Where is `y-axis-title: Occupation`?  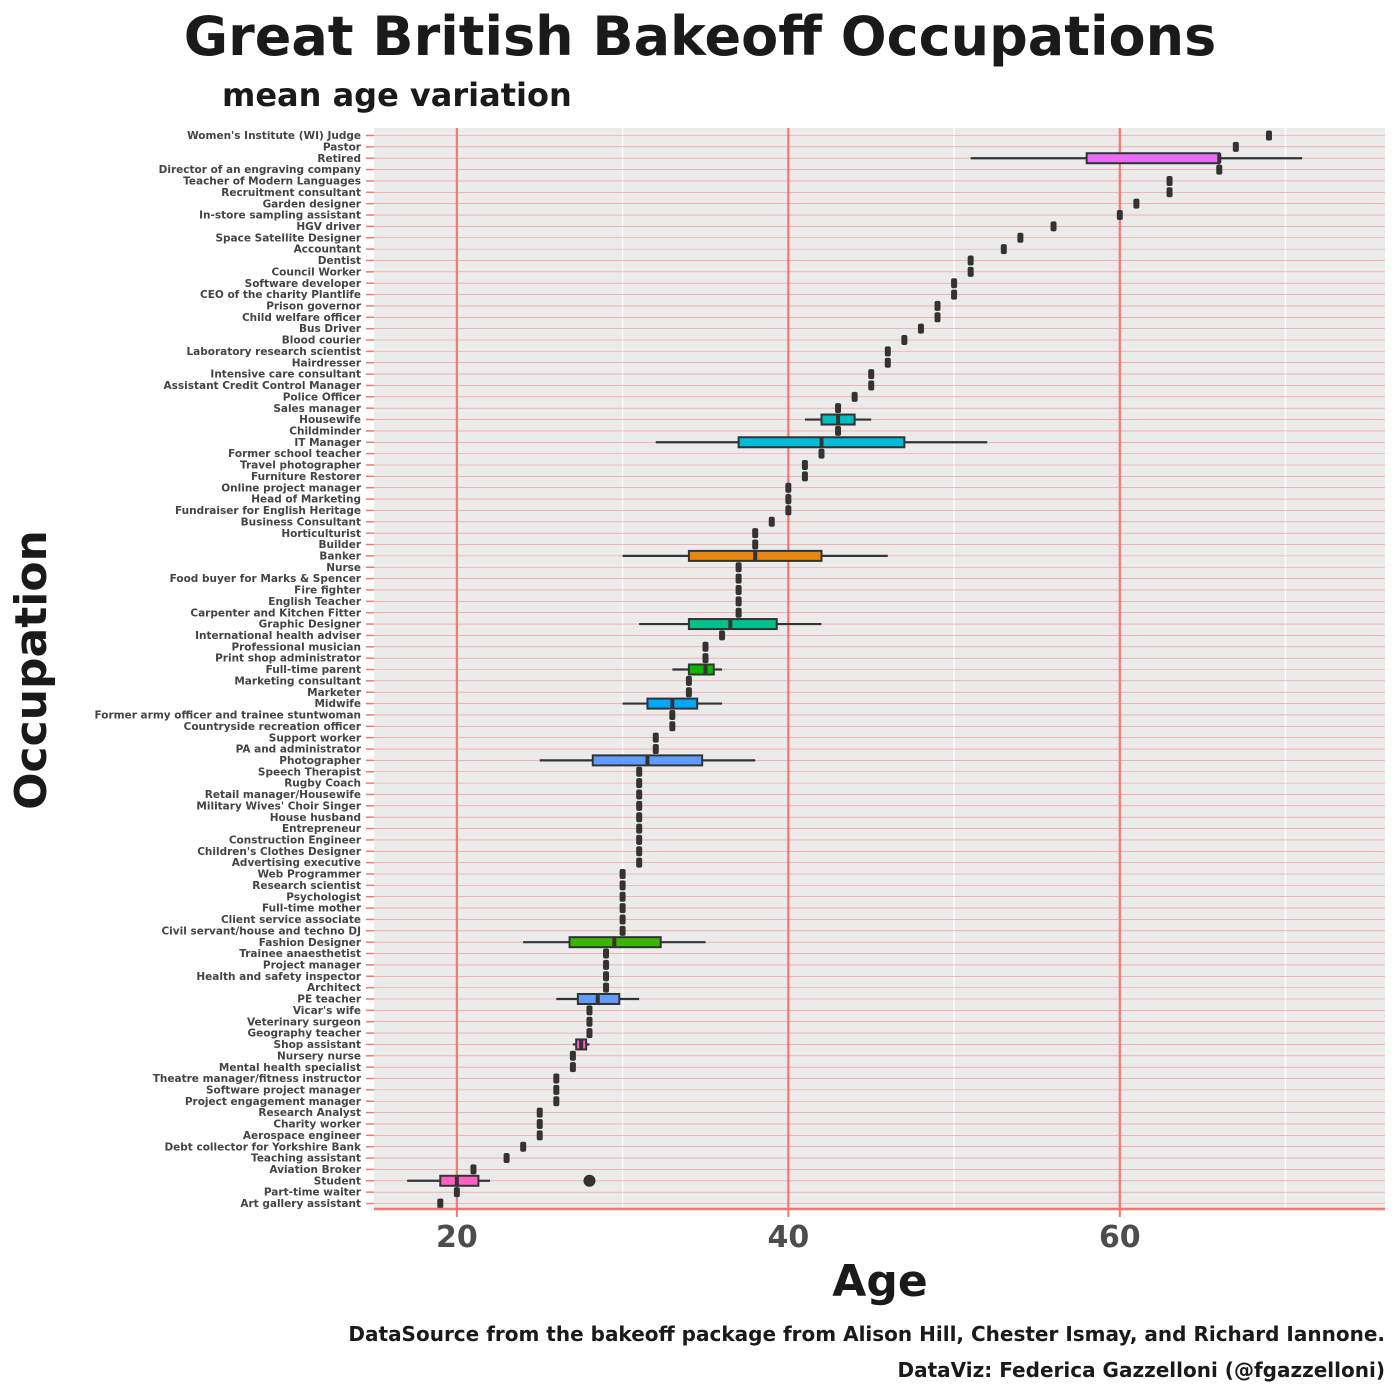 y-axis-title: Occupation is located at coordinates (31, 670).